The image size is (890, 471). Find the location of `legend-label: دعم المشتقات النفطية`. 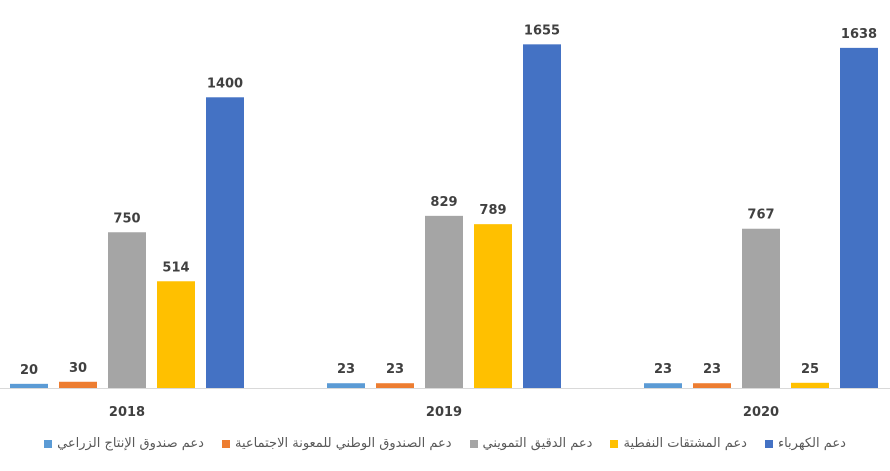

legend-label: دعم المشتقات النفطية is located at coordinates (685, 443).